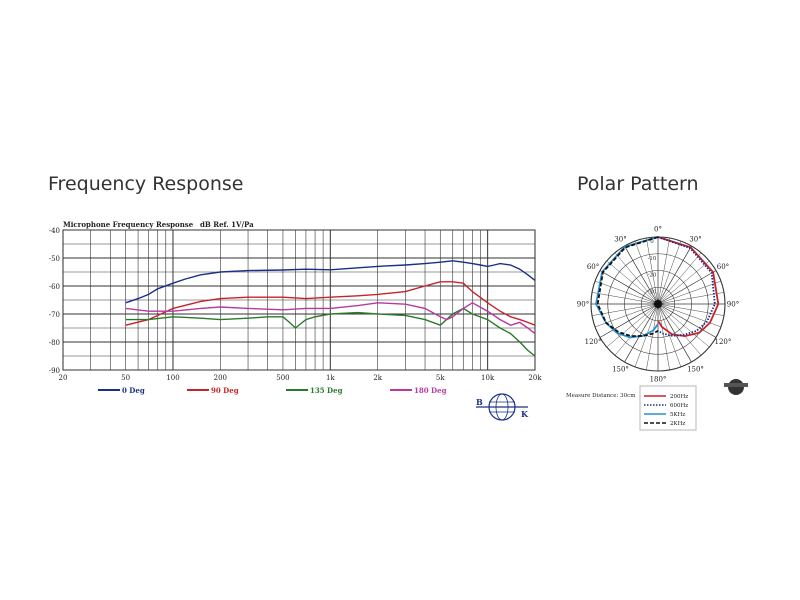  Describe the element at coordinates (282, 378) in the screenshot. I see `x-tick-label: 500` at that location.